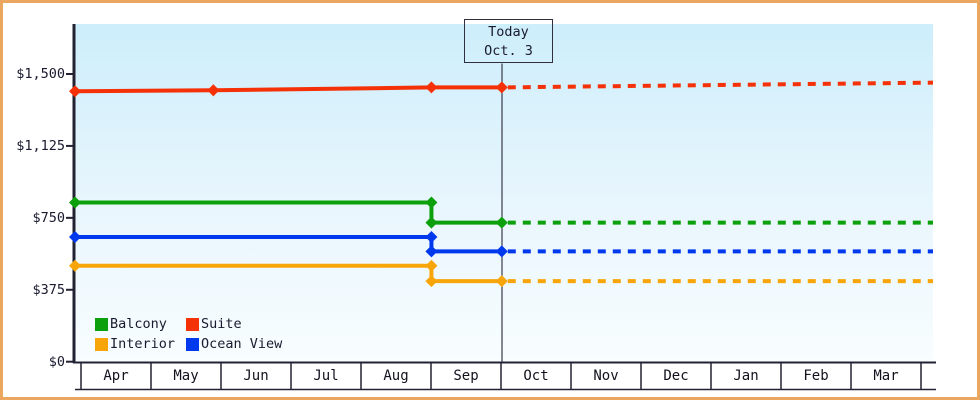  I want to click on month-cell-aug: Aug, so click(396, 376).